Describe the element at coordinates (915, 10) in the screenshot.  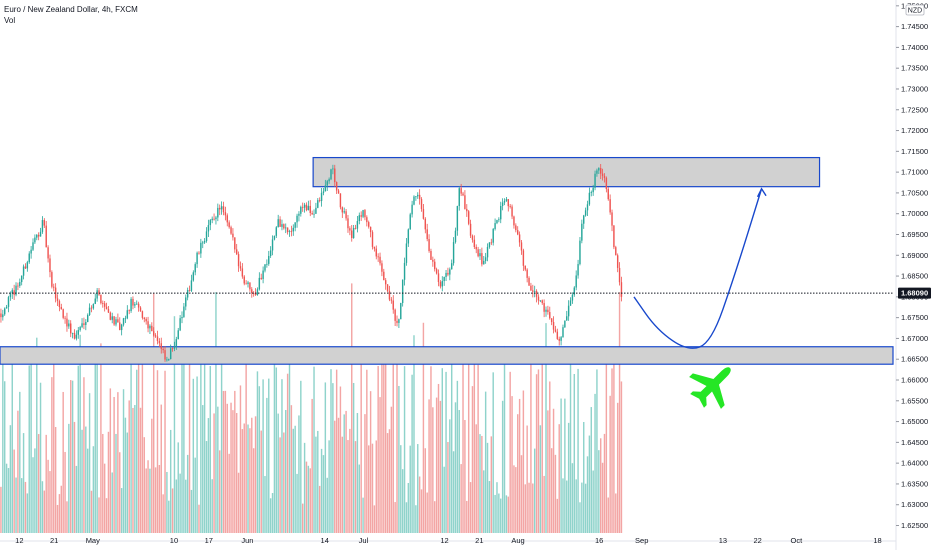
I see `currency-badge` at that location.